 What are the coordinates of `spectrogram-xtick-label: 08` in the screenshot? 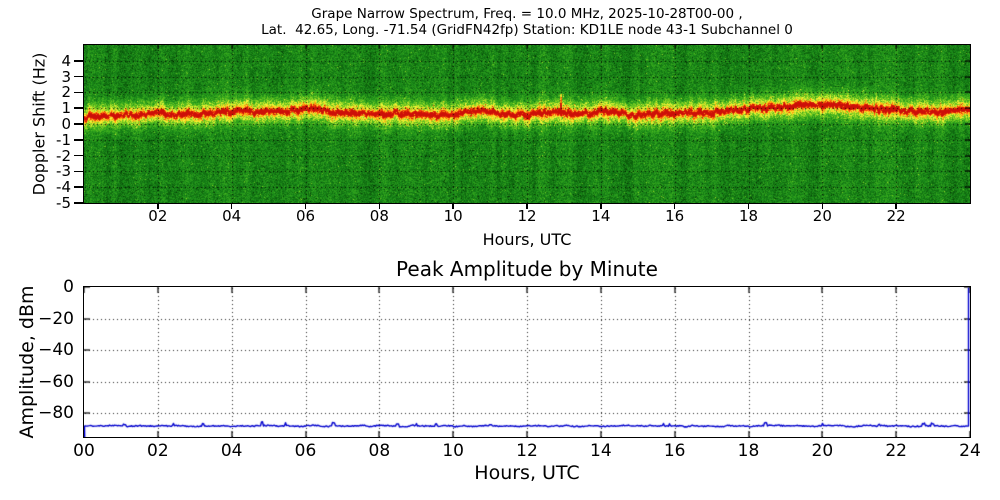 It's located at (379, 216).